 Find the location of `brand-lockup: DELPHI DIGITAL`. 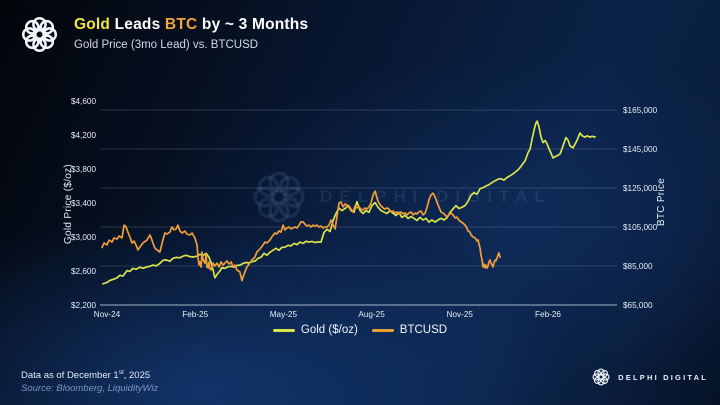

brand-lockup: DELPHI DIGITAL is located at coordinates (650, 377).